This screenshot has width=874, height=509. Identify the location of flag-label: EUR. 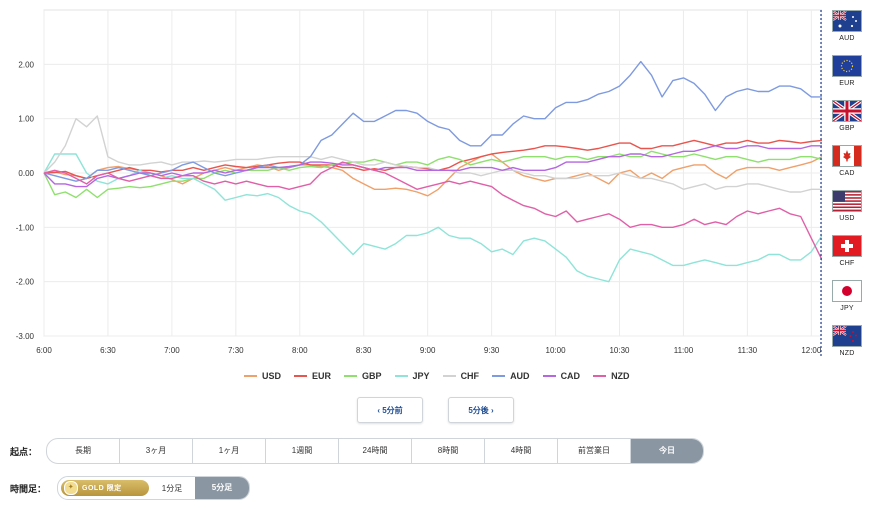
(847, 83).